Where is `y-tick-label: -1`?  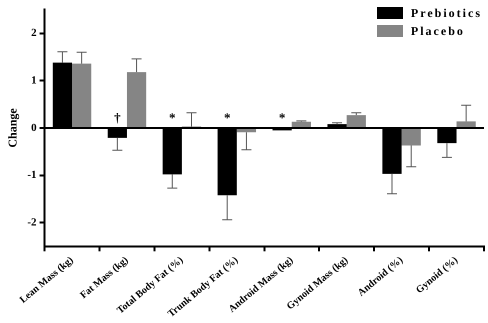 y-tick-label: -1 is located at coordinates (32, 175).